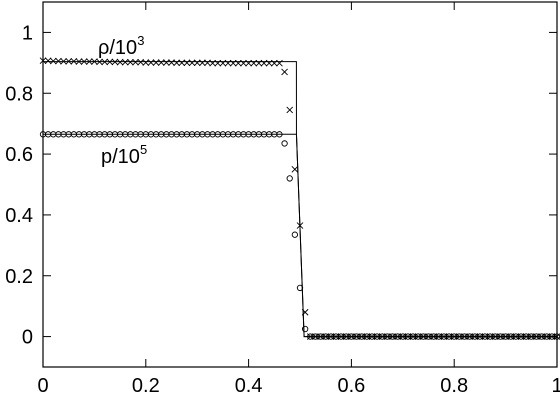 Image resolution: width=560 pixels, height=402 pixels. Describe the element at coordinates (27, 33) in the screenshot. I see `y-tick-label: 1` at that location.